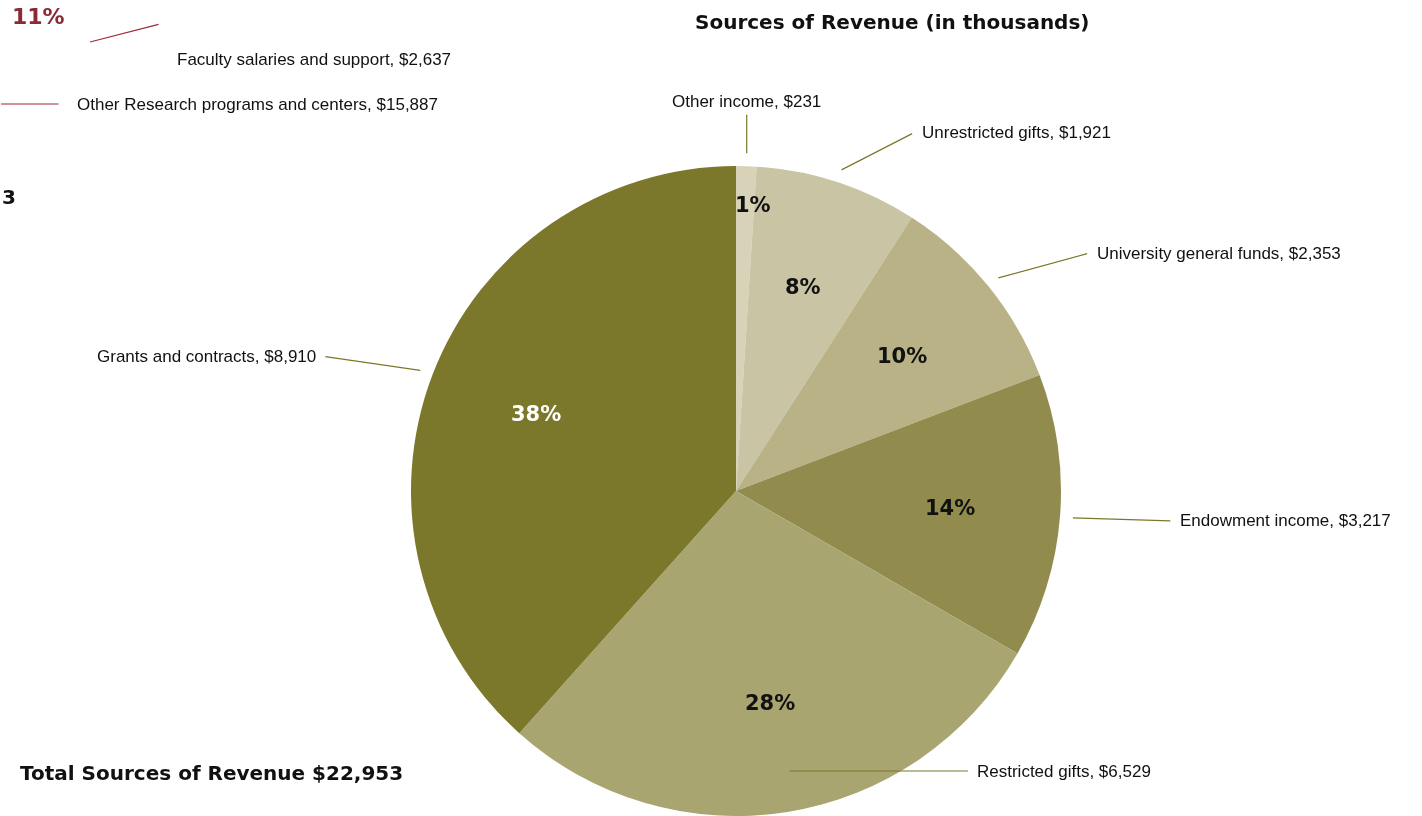 The image size is (1422, 816). Describe the element at coordinates (314, 59) in the screenshot. I see `text: Faculty salaries and support, $2,637` at that location.